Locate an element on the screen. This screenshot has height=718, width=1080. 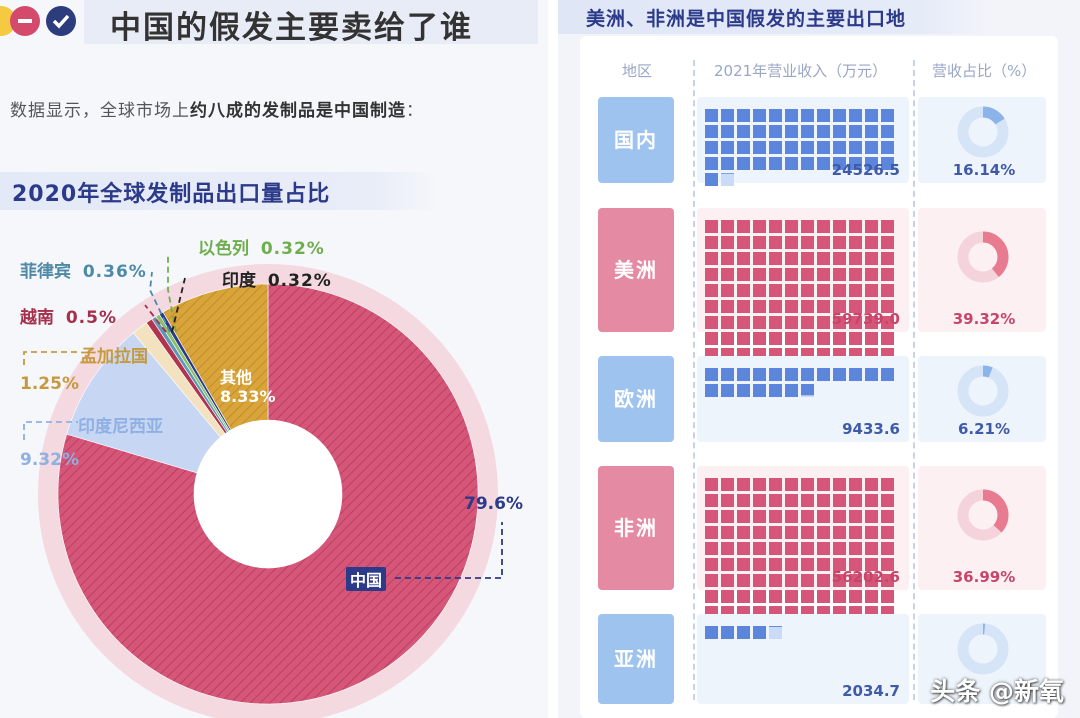
region-name: 美洲 is located at coordinates (636, 270).